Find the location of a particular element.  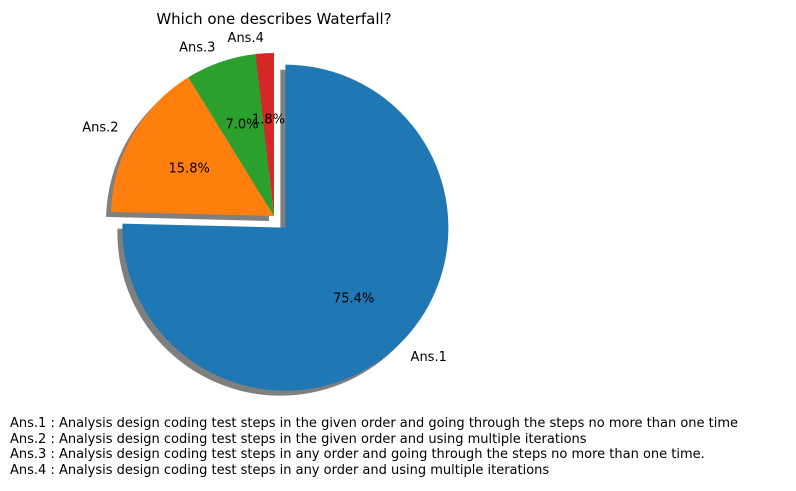

slice-label-ans-3: Ans.3 is located at coordinates (197, 48).